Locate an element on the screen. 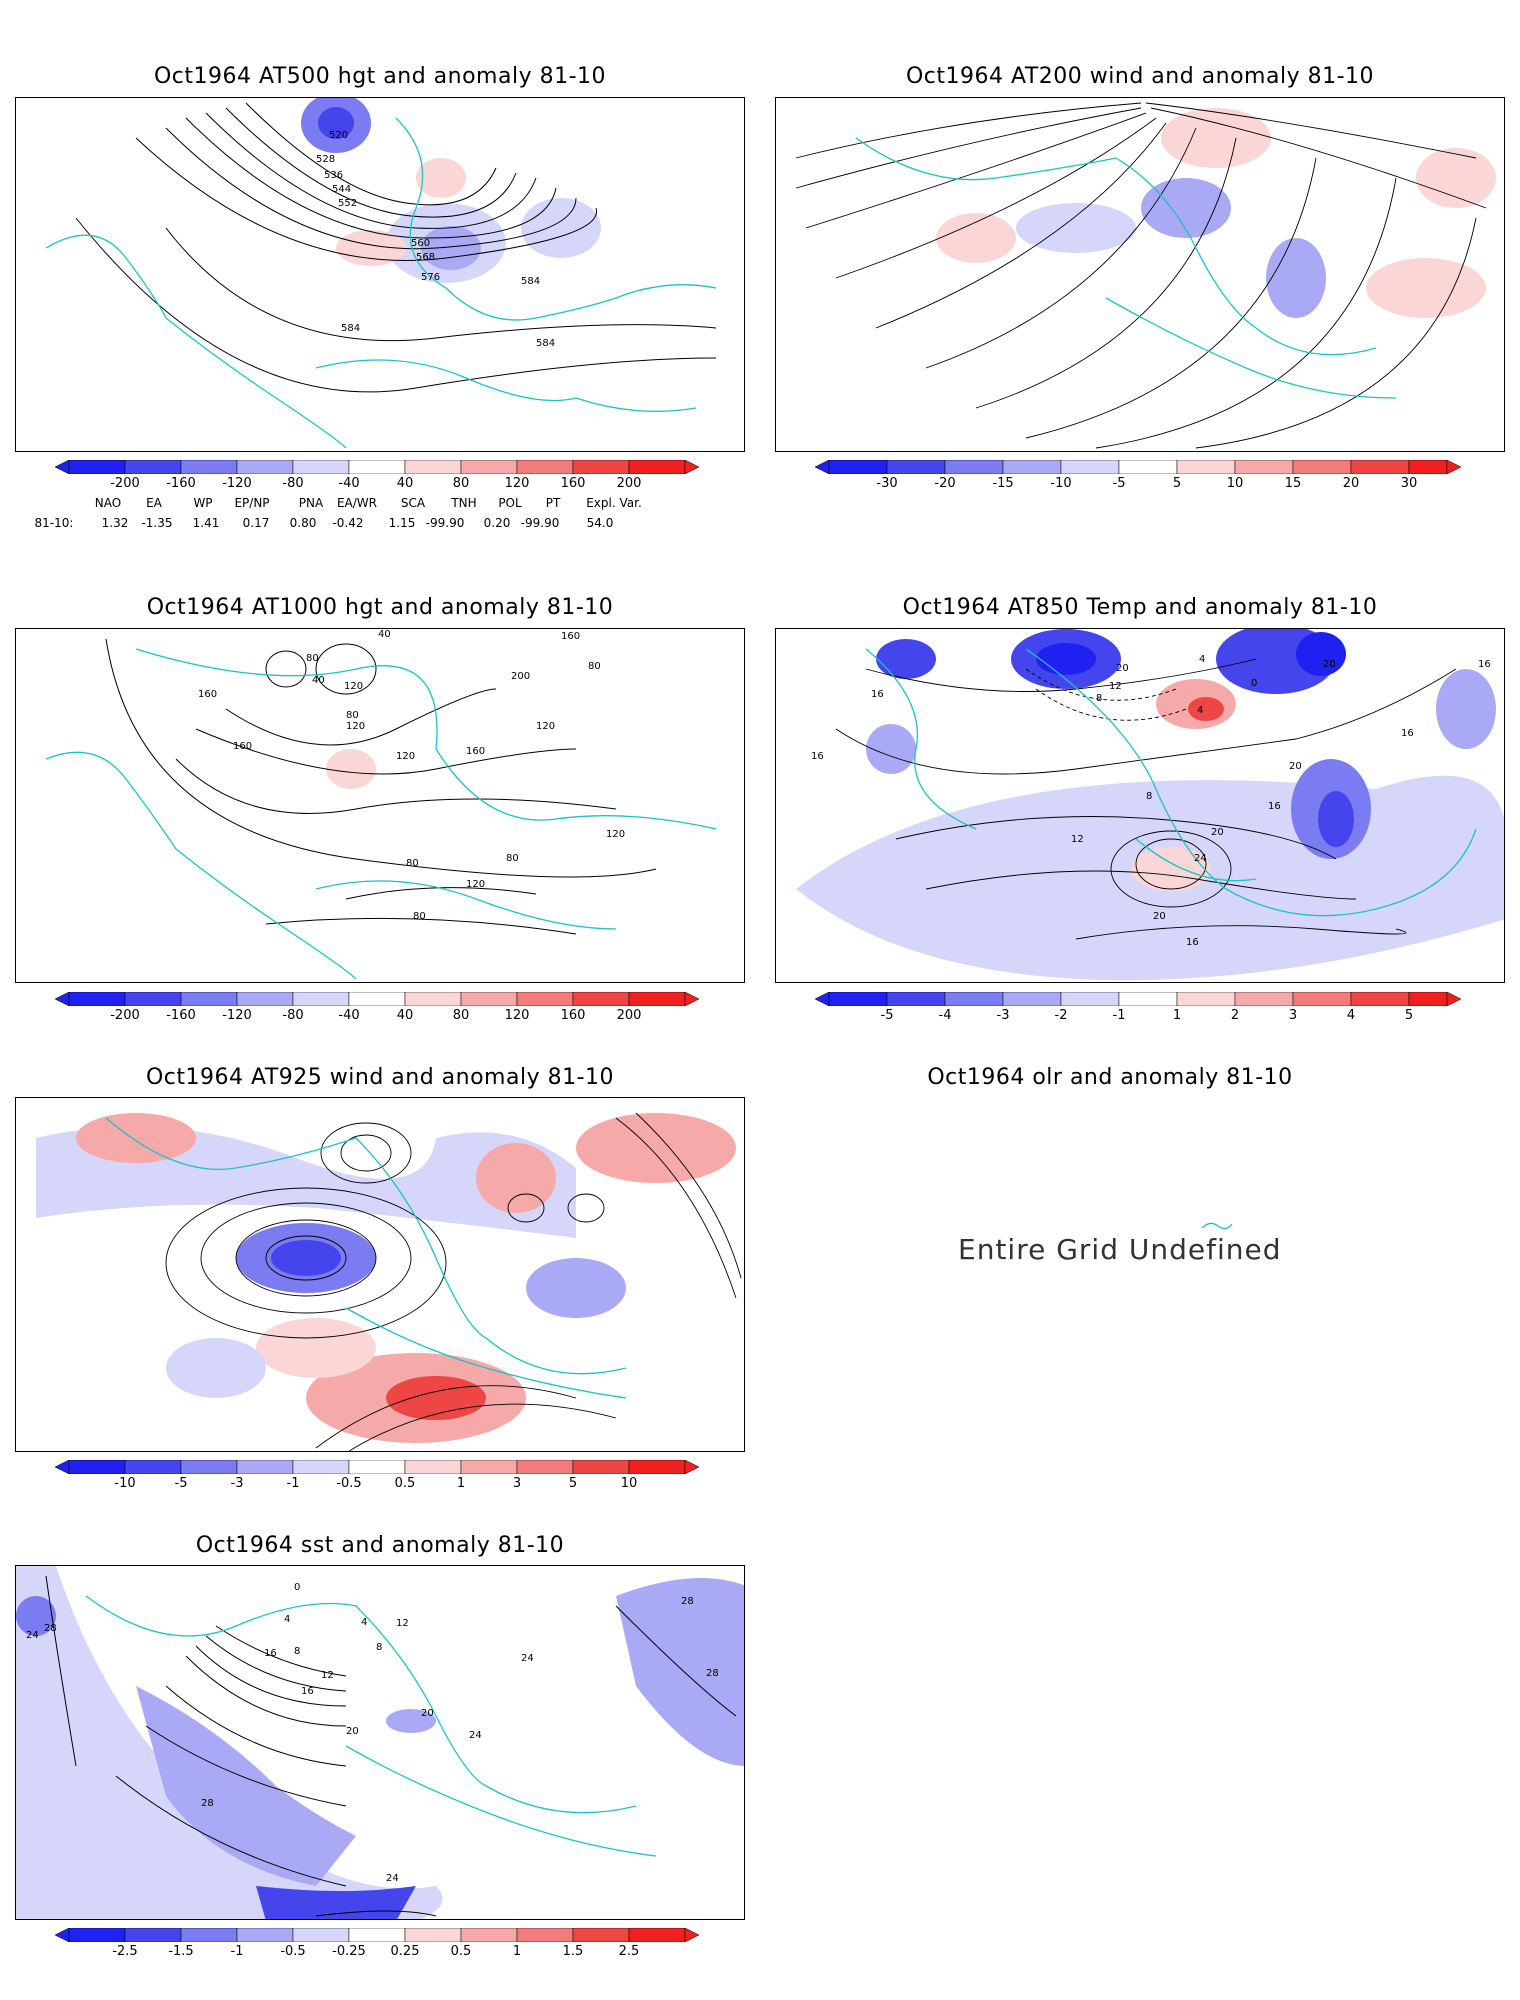 The height and width of the screenshot is (2000, 1520). cbar-label: 0.25 is located at coordinates (405, 1951).